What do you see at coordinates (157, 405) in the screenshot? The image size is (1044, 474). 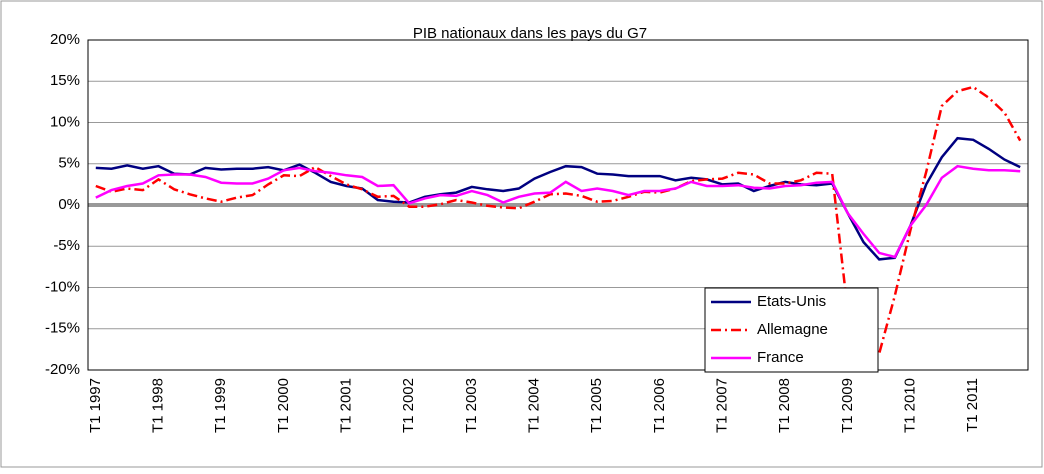 I see `x-tick-label: T1 1998` at bounding box center [157, 405].